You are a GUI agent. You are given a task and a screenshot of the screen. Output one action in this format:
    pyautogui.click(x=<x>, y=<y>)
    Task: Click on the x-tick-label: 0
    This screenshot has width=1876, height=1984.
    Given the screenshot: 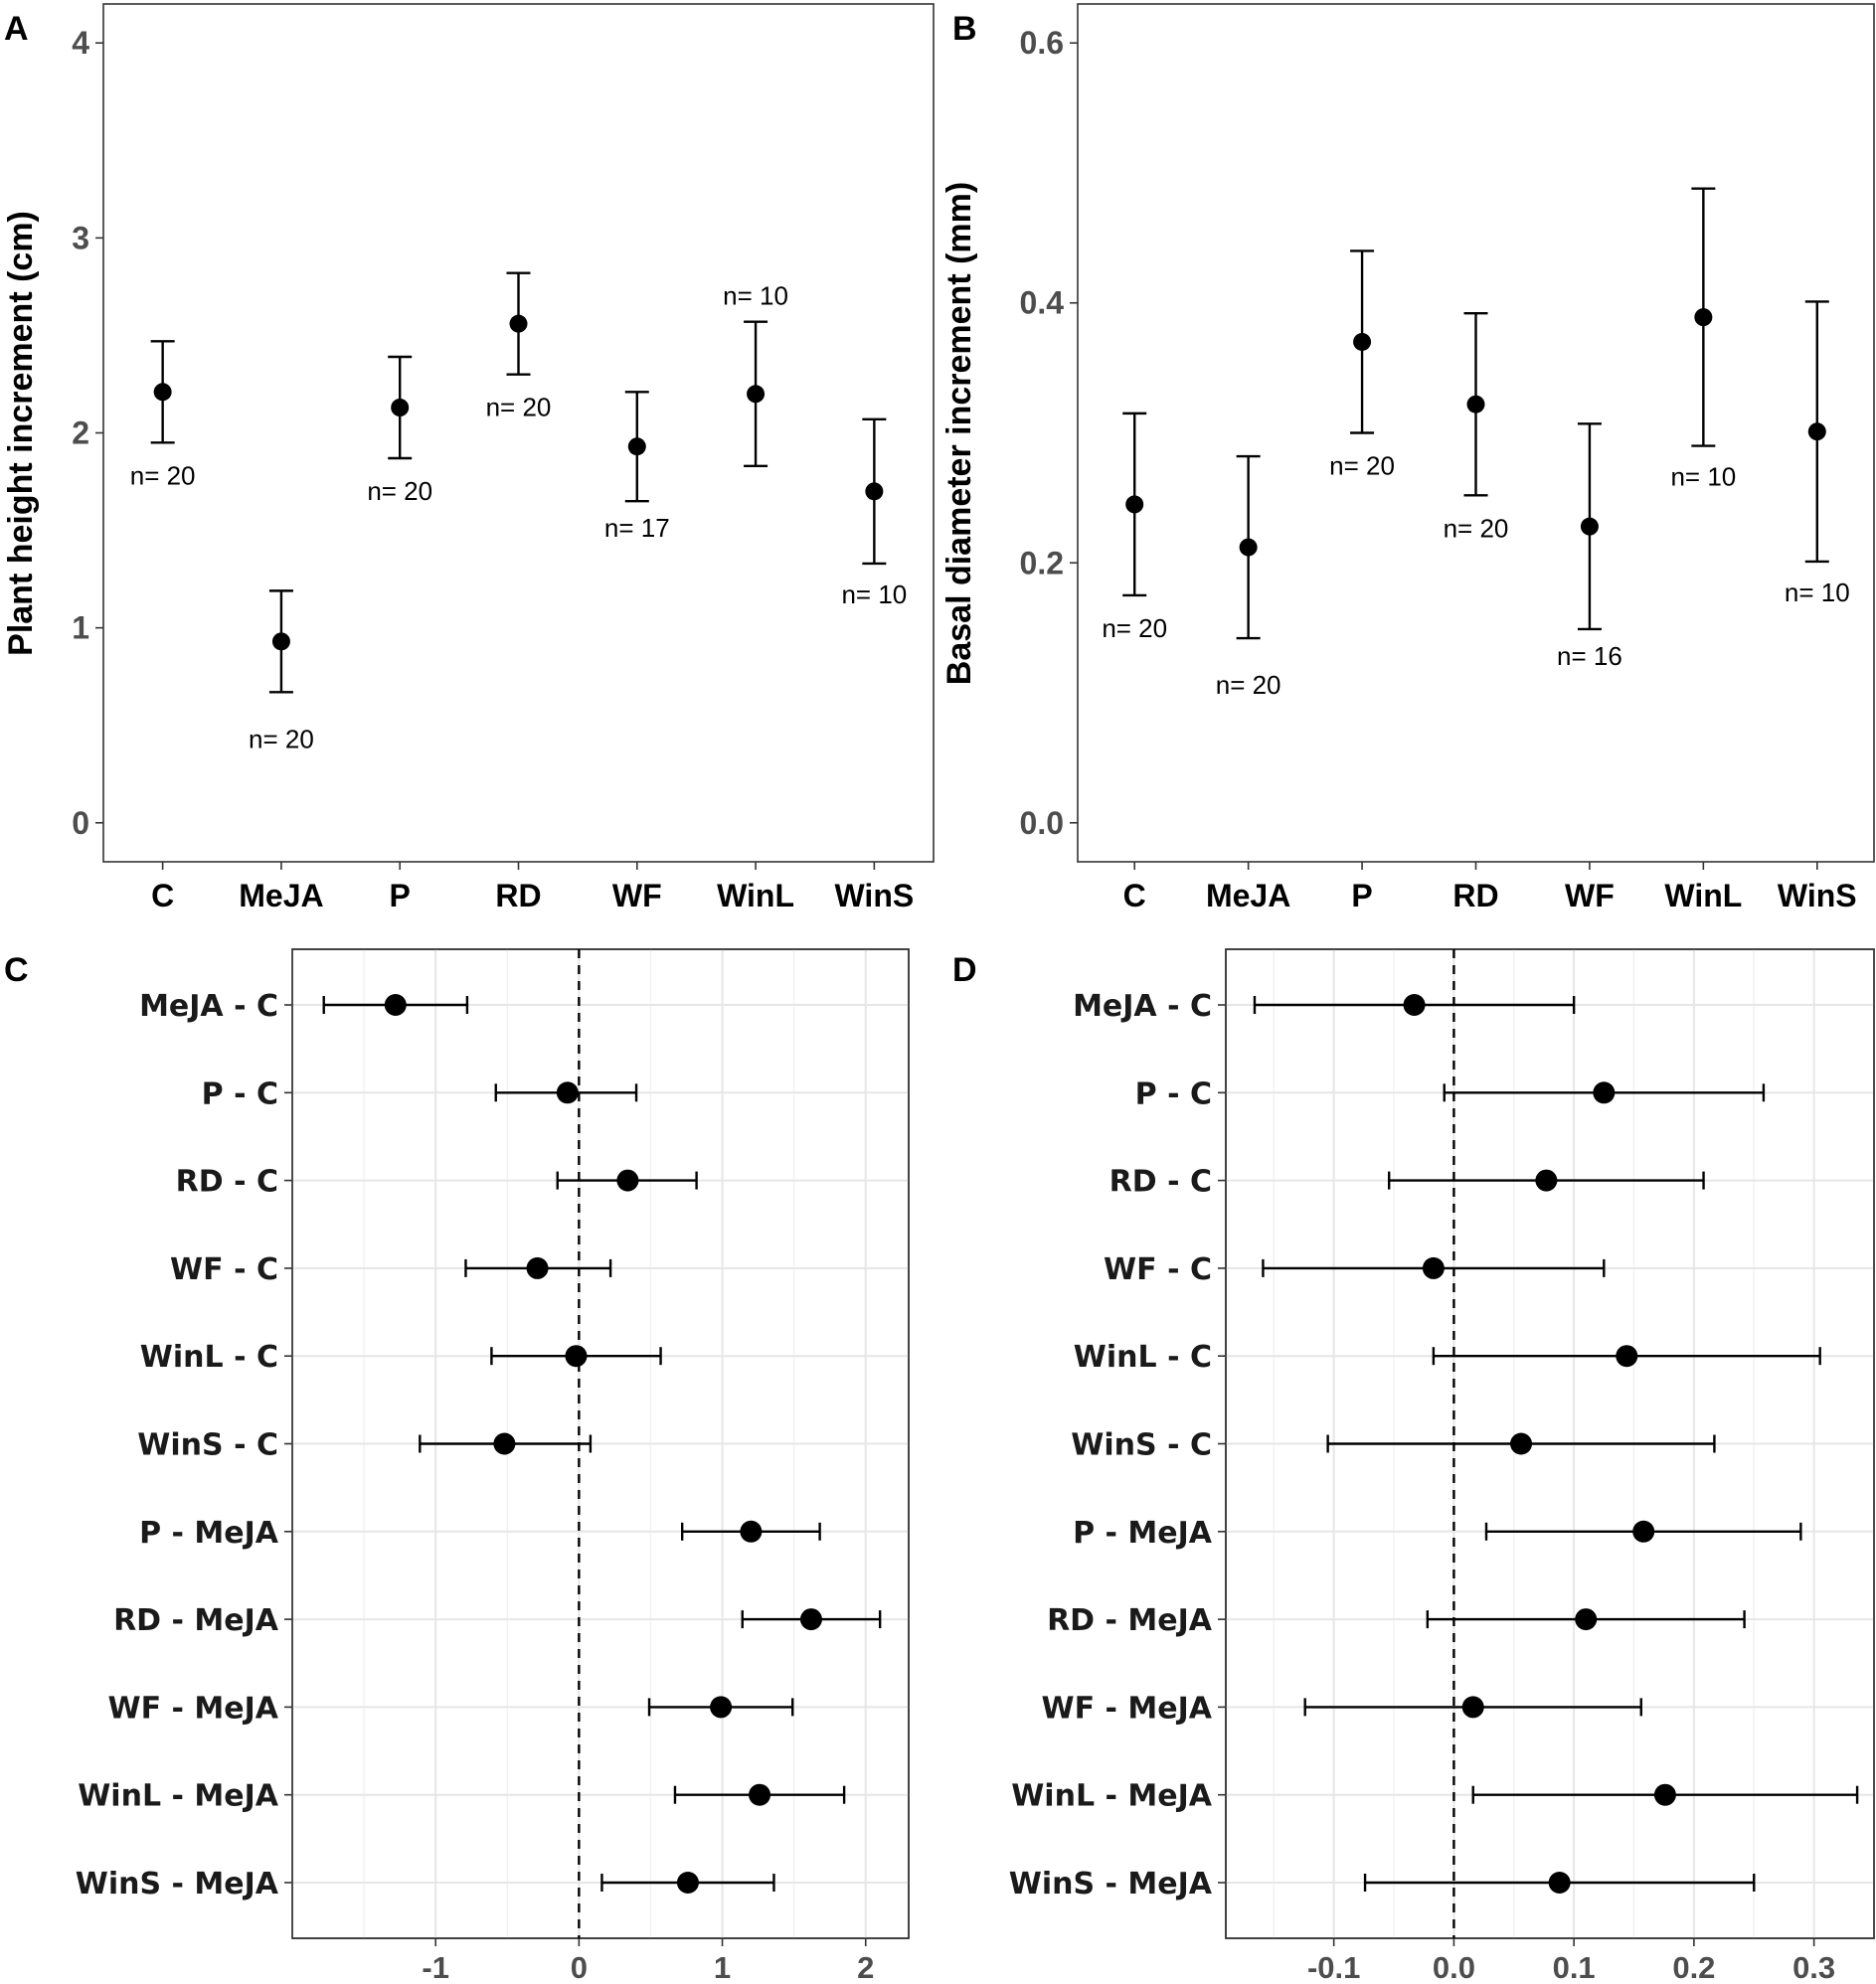 What is the action you would take?
    pyautogui.click(x=579, y=1967)
    